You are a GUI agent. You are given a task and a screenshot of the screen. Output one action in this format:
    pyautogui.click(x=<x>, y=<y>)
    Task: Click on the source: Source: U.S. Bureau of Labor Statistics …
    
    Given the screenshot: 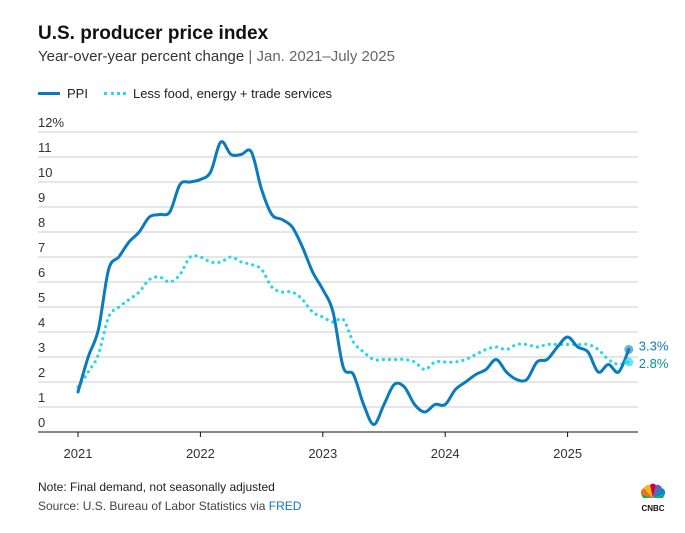 What is the action you would take?
    pyautogui.click(x=169, y=506)
    